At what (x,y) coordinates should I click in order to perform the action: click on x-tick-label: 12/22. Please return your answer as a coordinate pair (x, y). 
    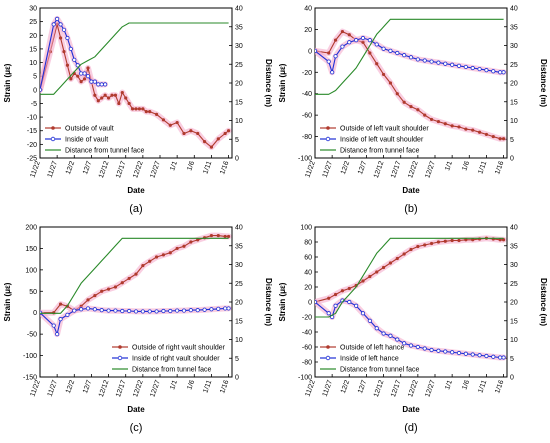
    Looking at the image, I should click on (413, 169).